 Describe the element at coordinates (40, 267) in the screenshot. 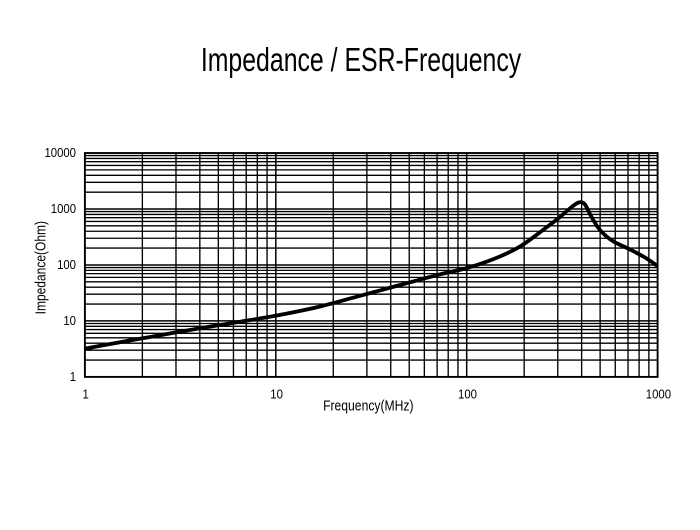

I see `svg-text: Impedance(Ohm)` at that location.